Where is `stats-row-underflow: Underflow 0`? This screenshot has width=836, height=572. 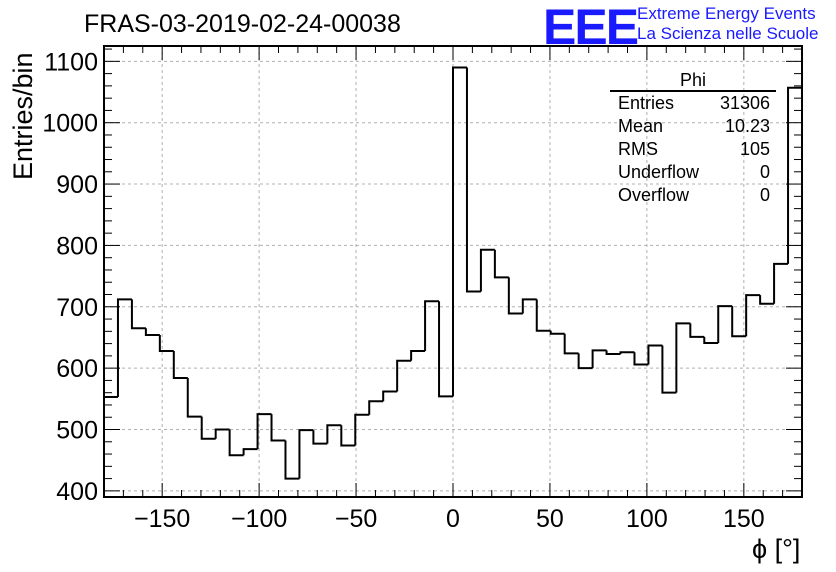 stats-row-underflow: Underflow 0 is located at coordinates (693, 172).